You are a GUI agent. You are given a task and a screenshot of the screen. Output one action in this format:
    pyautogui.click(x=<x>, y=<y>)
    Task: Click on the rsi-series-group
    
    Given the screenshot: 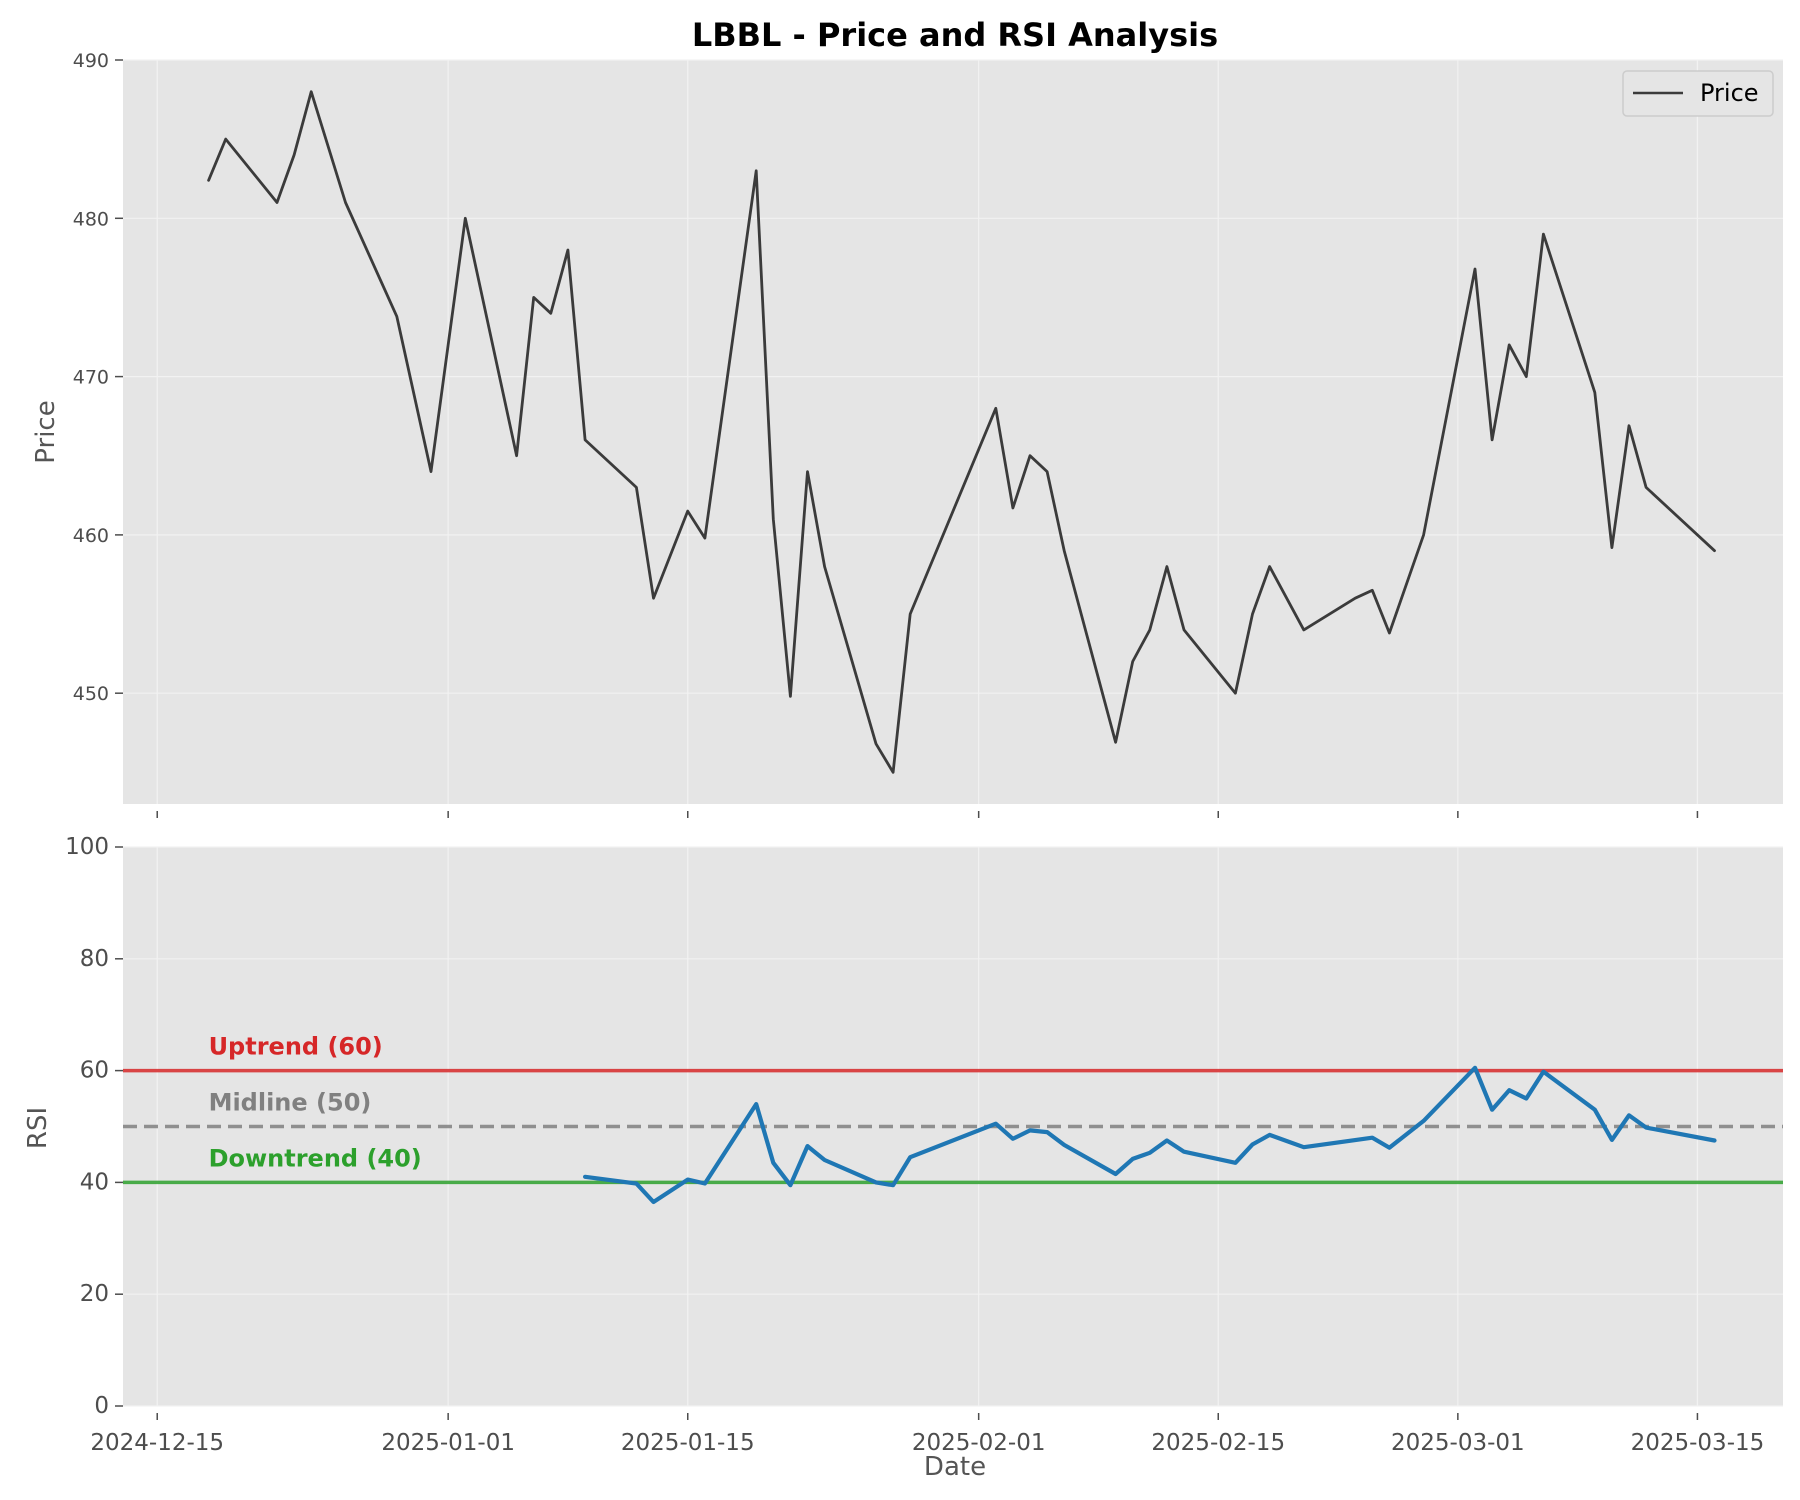 What is the action you would take?
    pyautogui.click(x=1149, y=1135)
    